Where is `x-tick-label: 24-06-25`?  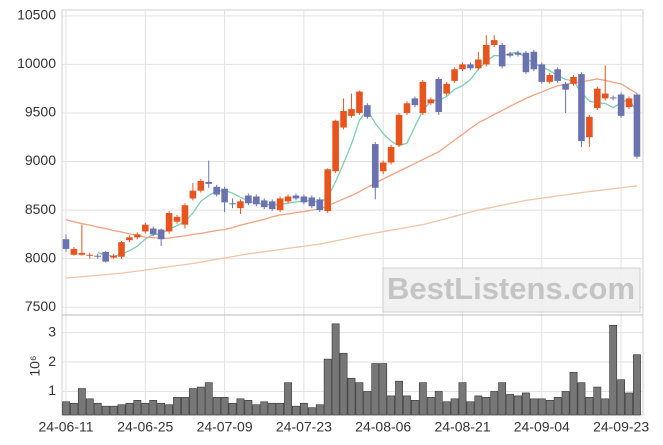
x-tick-label: 24-06-25 is located at coordinates (145, 427).